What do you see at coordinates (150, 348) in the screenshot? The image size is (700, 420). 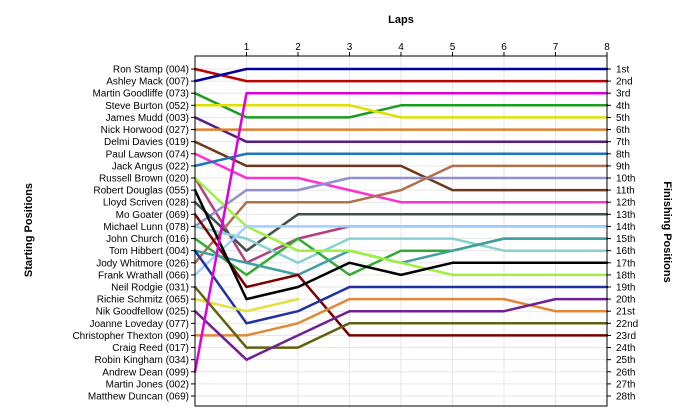 I see `starting-position-label: Craig Reed (017)` at bounding box center [150, 348].